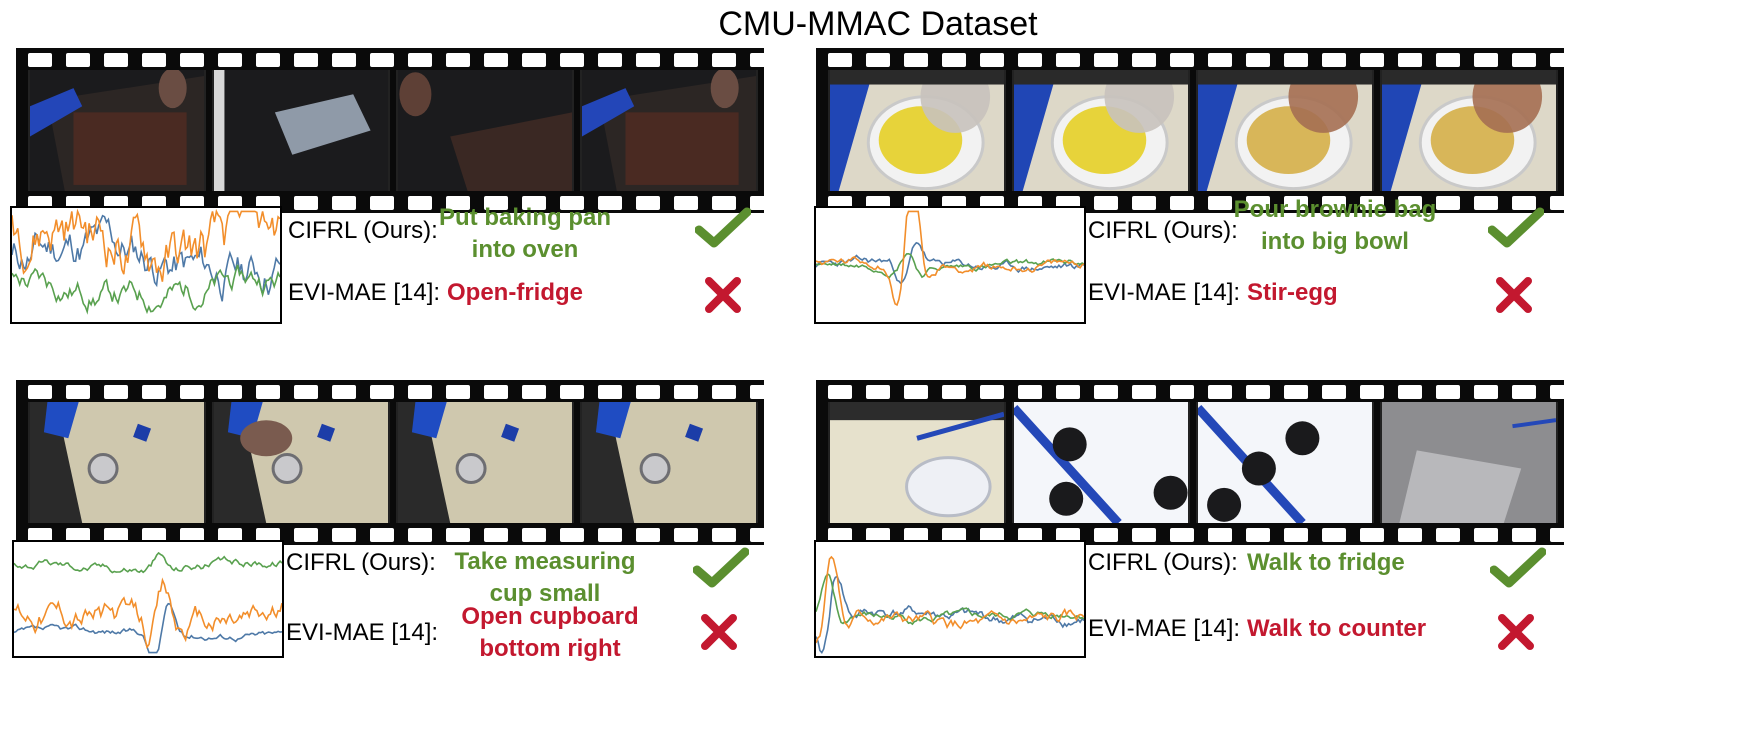  I want to click on imu-signal-plot, so click(146, 265).